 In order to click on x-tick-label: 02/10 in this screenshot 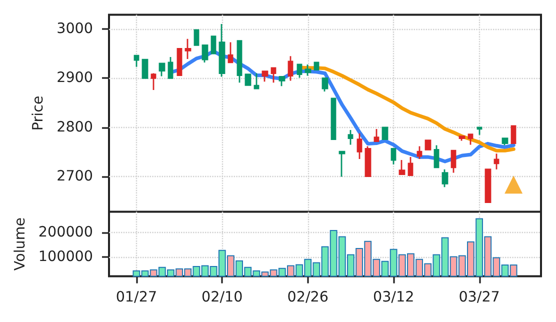, I will do `click(222, 297)`.